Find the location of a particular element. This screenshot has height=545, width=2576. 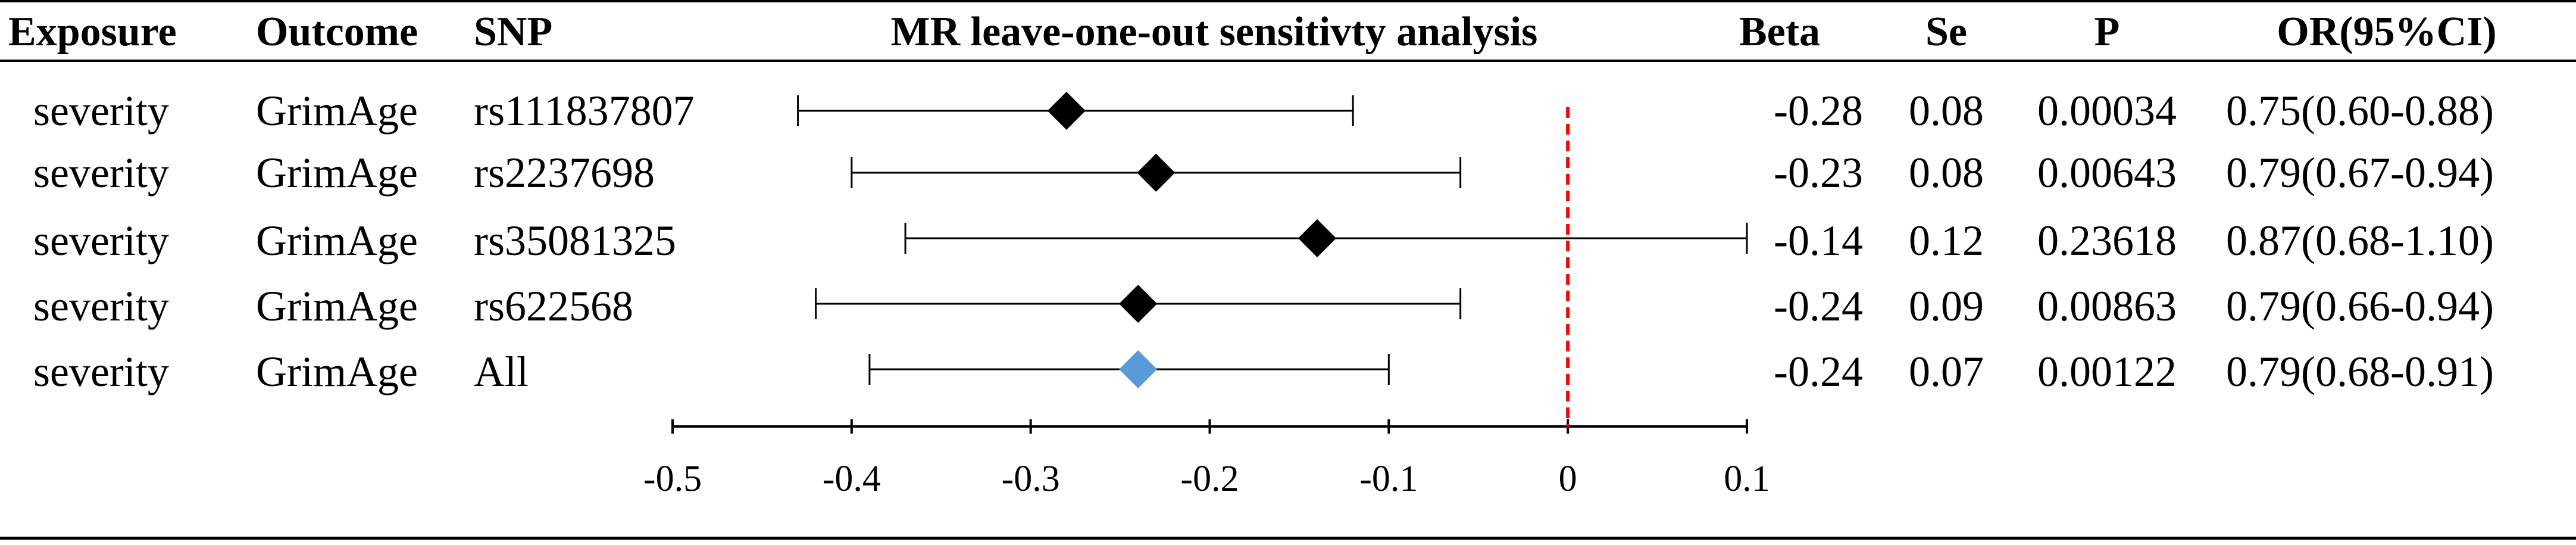

cell-p: 0.00643 is located at coordinates (2107, 173).